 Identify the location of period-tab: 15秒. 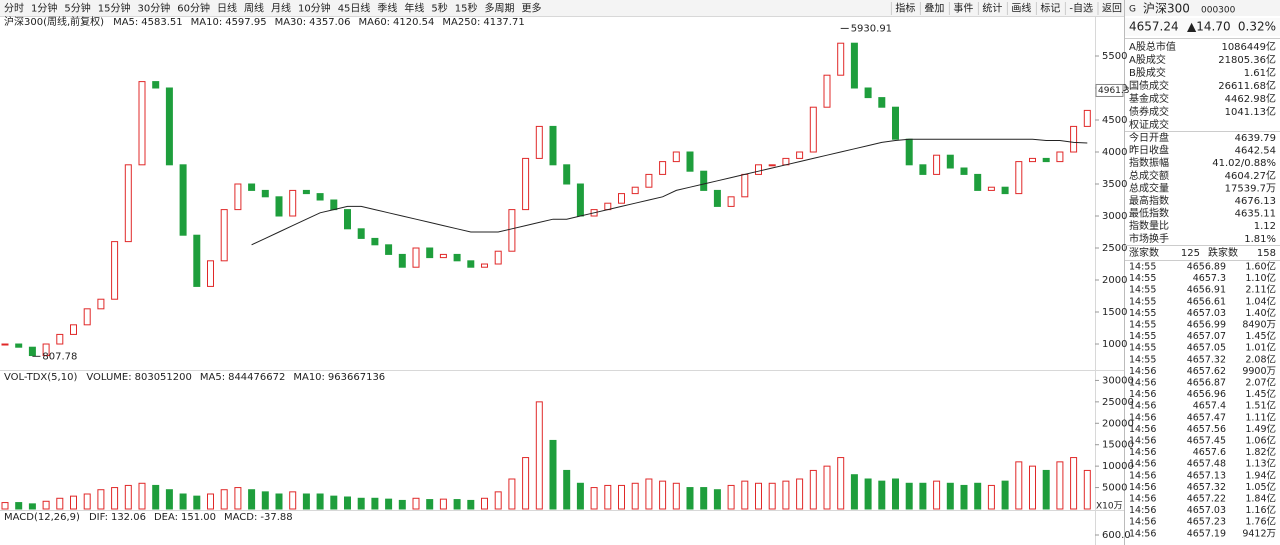
(466, 8).